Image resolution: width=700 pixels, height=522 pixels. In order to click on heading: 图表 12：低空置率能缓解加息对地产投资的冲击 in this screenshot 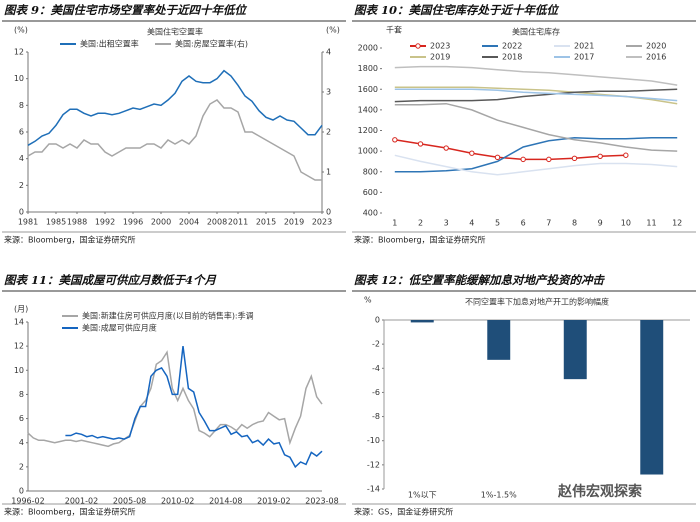, I will do `click(480, 280)`.